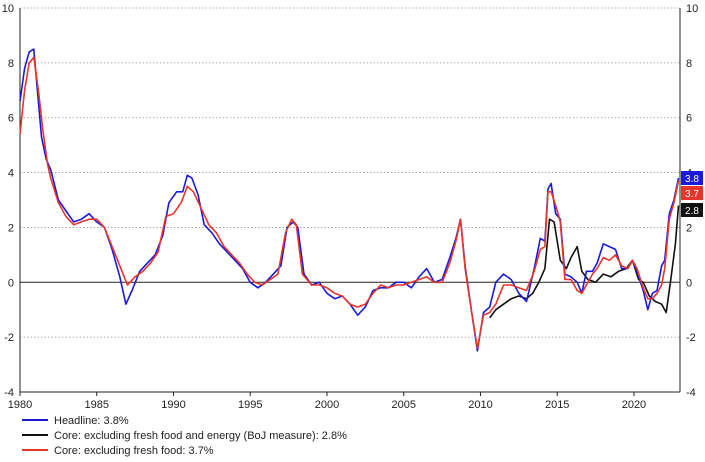 Image resolution: width=705 pixels, height=462 pixels. Describe the element at coordinates (557, 405) in the screenshot. I see `x-tick-label: 2015` at that location.